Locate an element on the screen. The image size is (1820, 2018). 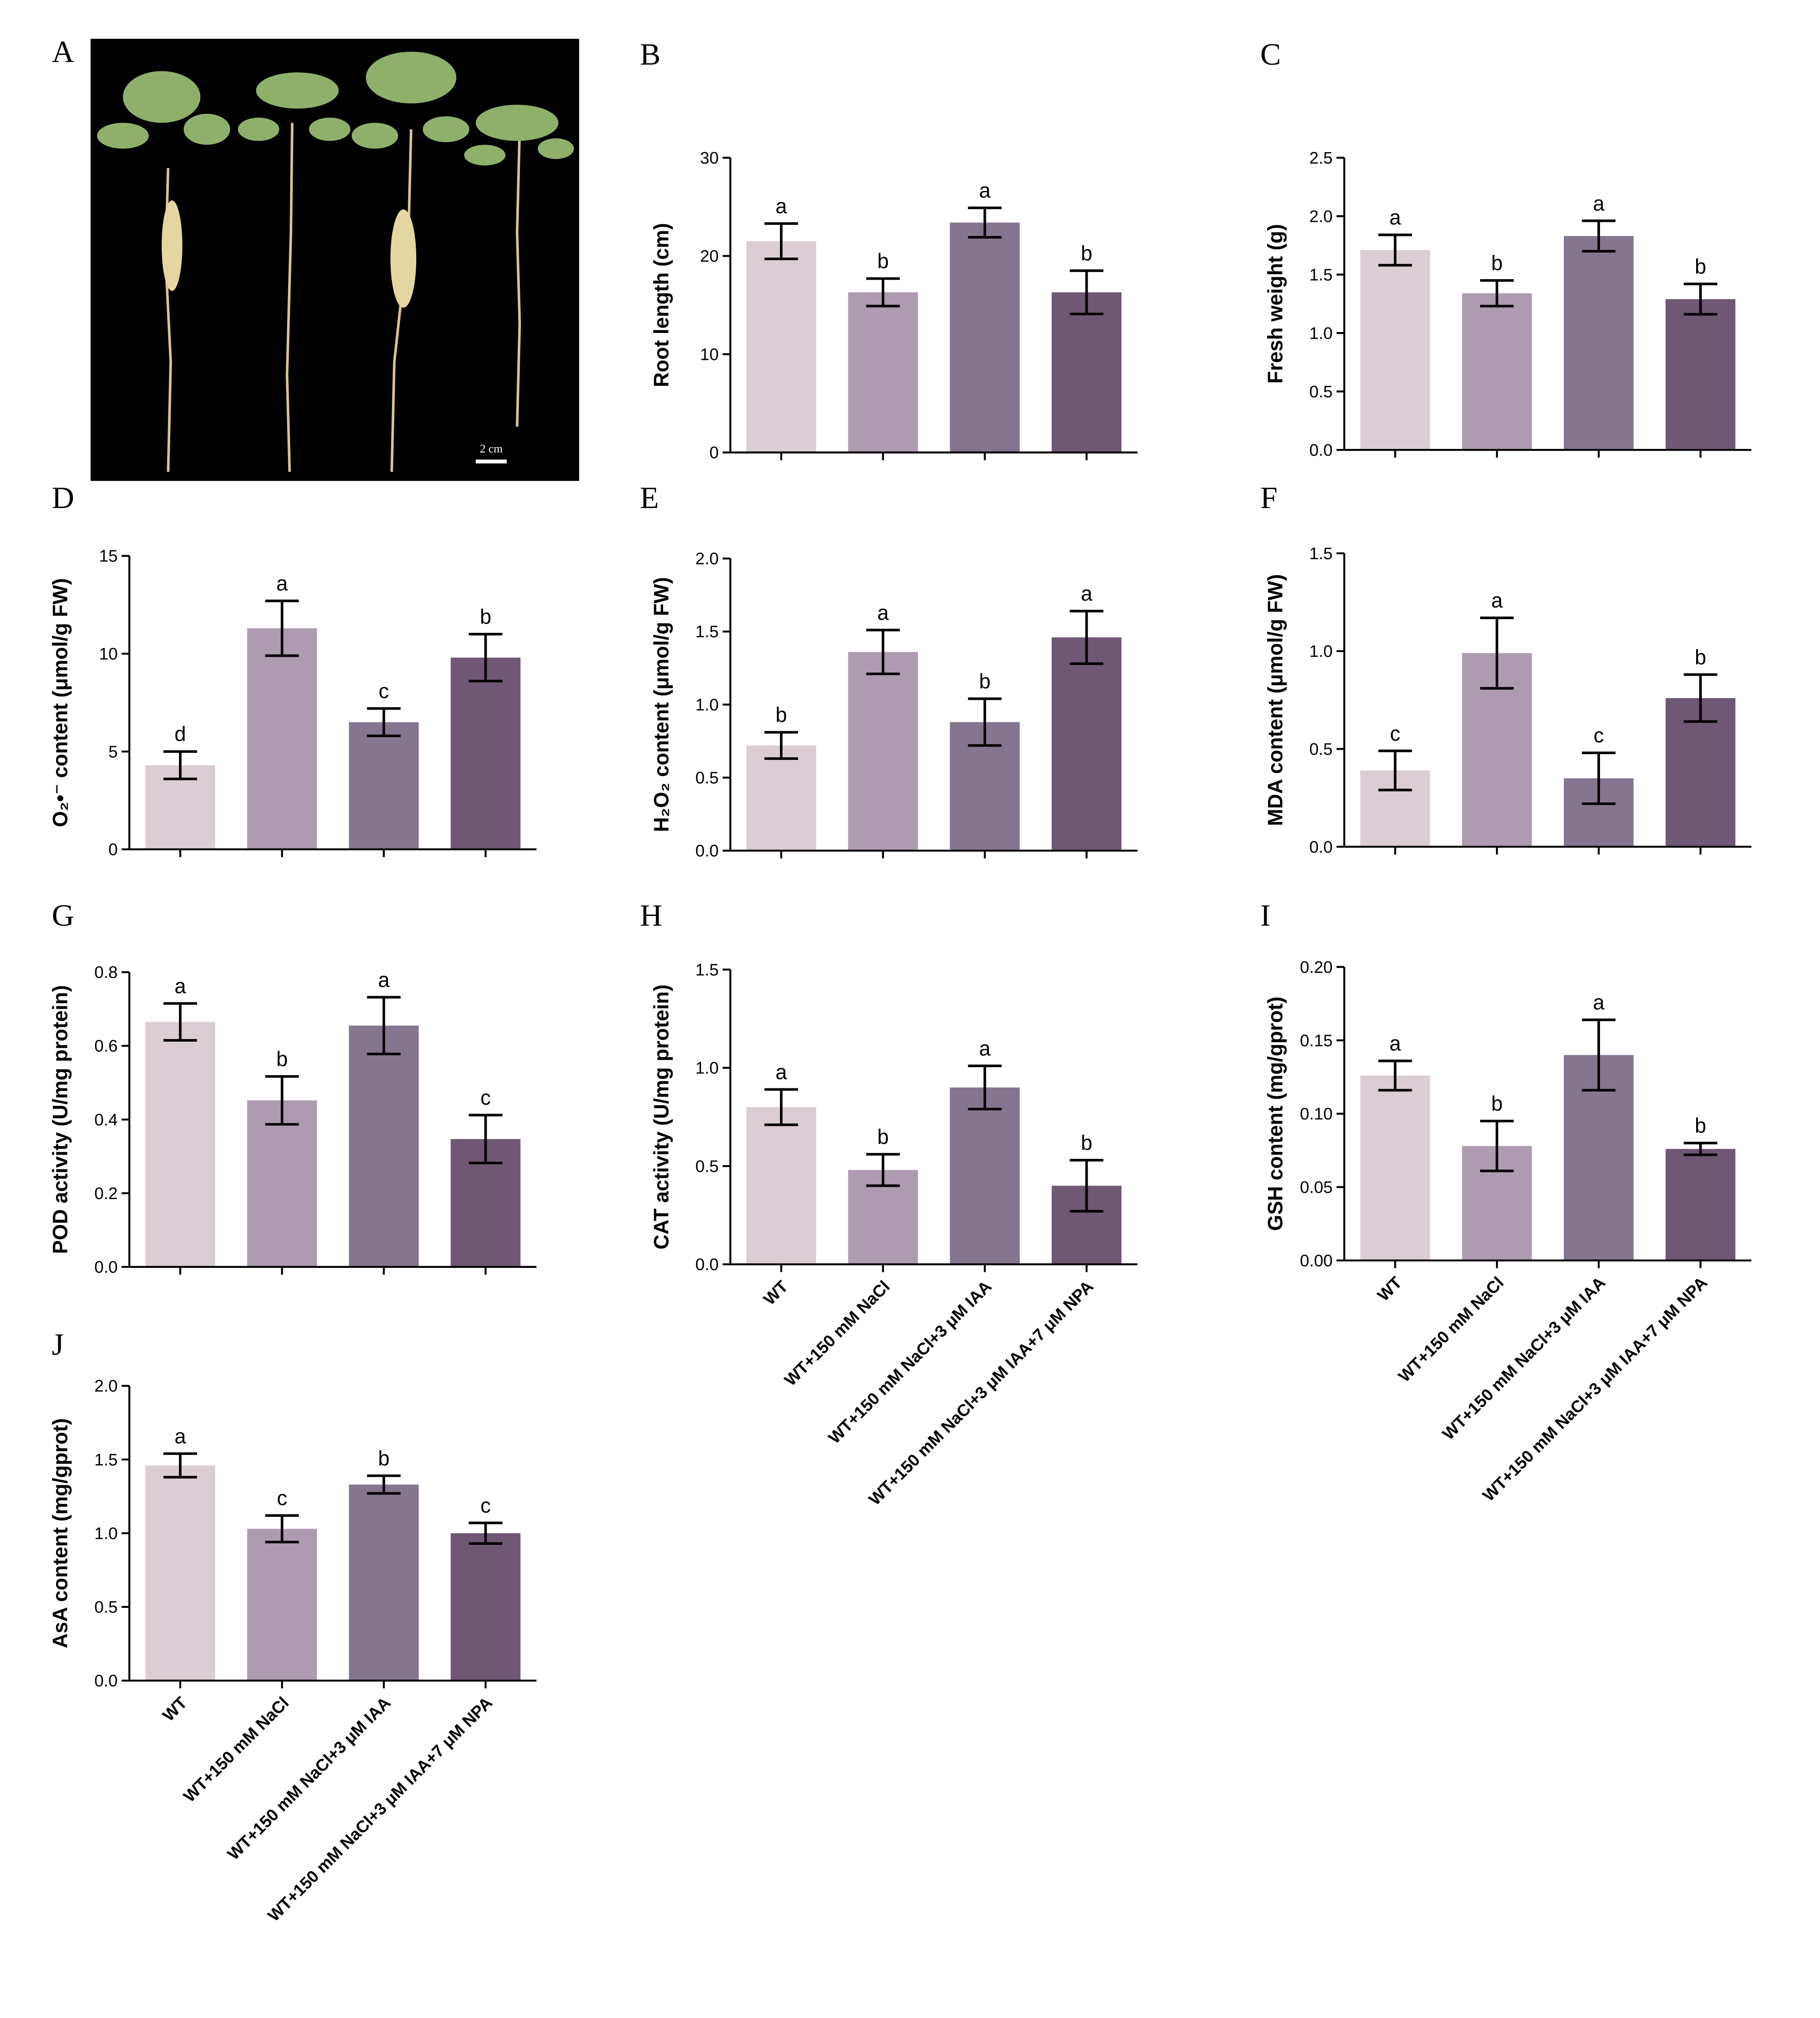
y-tick-label: 0.0 is located at coordinates (1321, 450).